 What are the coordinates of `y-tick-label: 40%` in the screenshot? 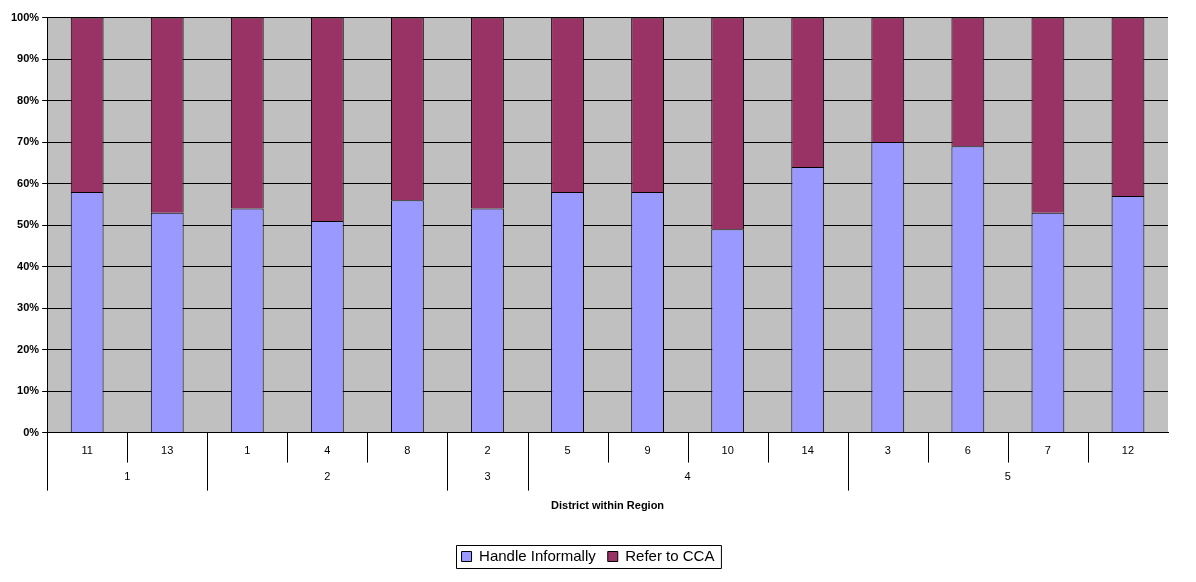 It's located at (28, 265).